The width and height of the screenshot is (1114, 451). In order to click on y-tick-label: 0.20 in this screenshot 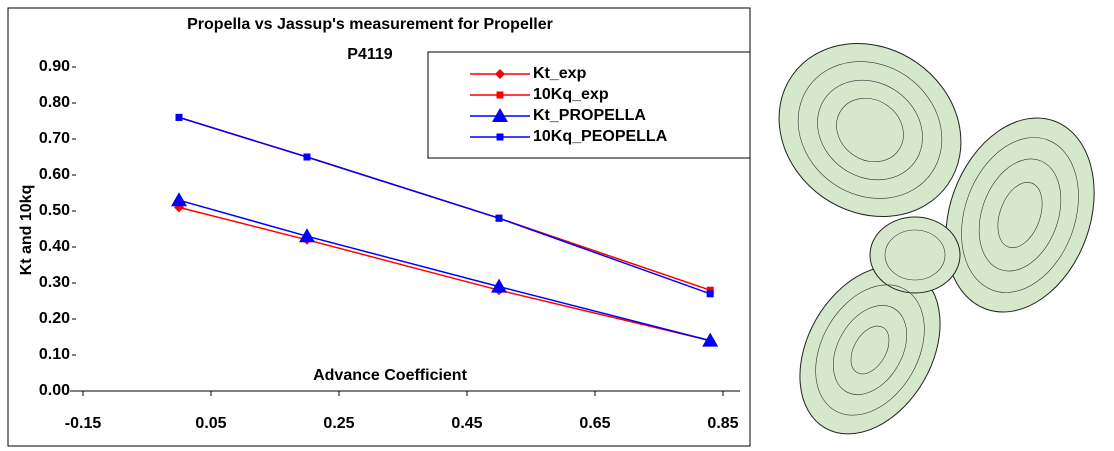, I will do `click(54, 318)`.